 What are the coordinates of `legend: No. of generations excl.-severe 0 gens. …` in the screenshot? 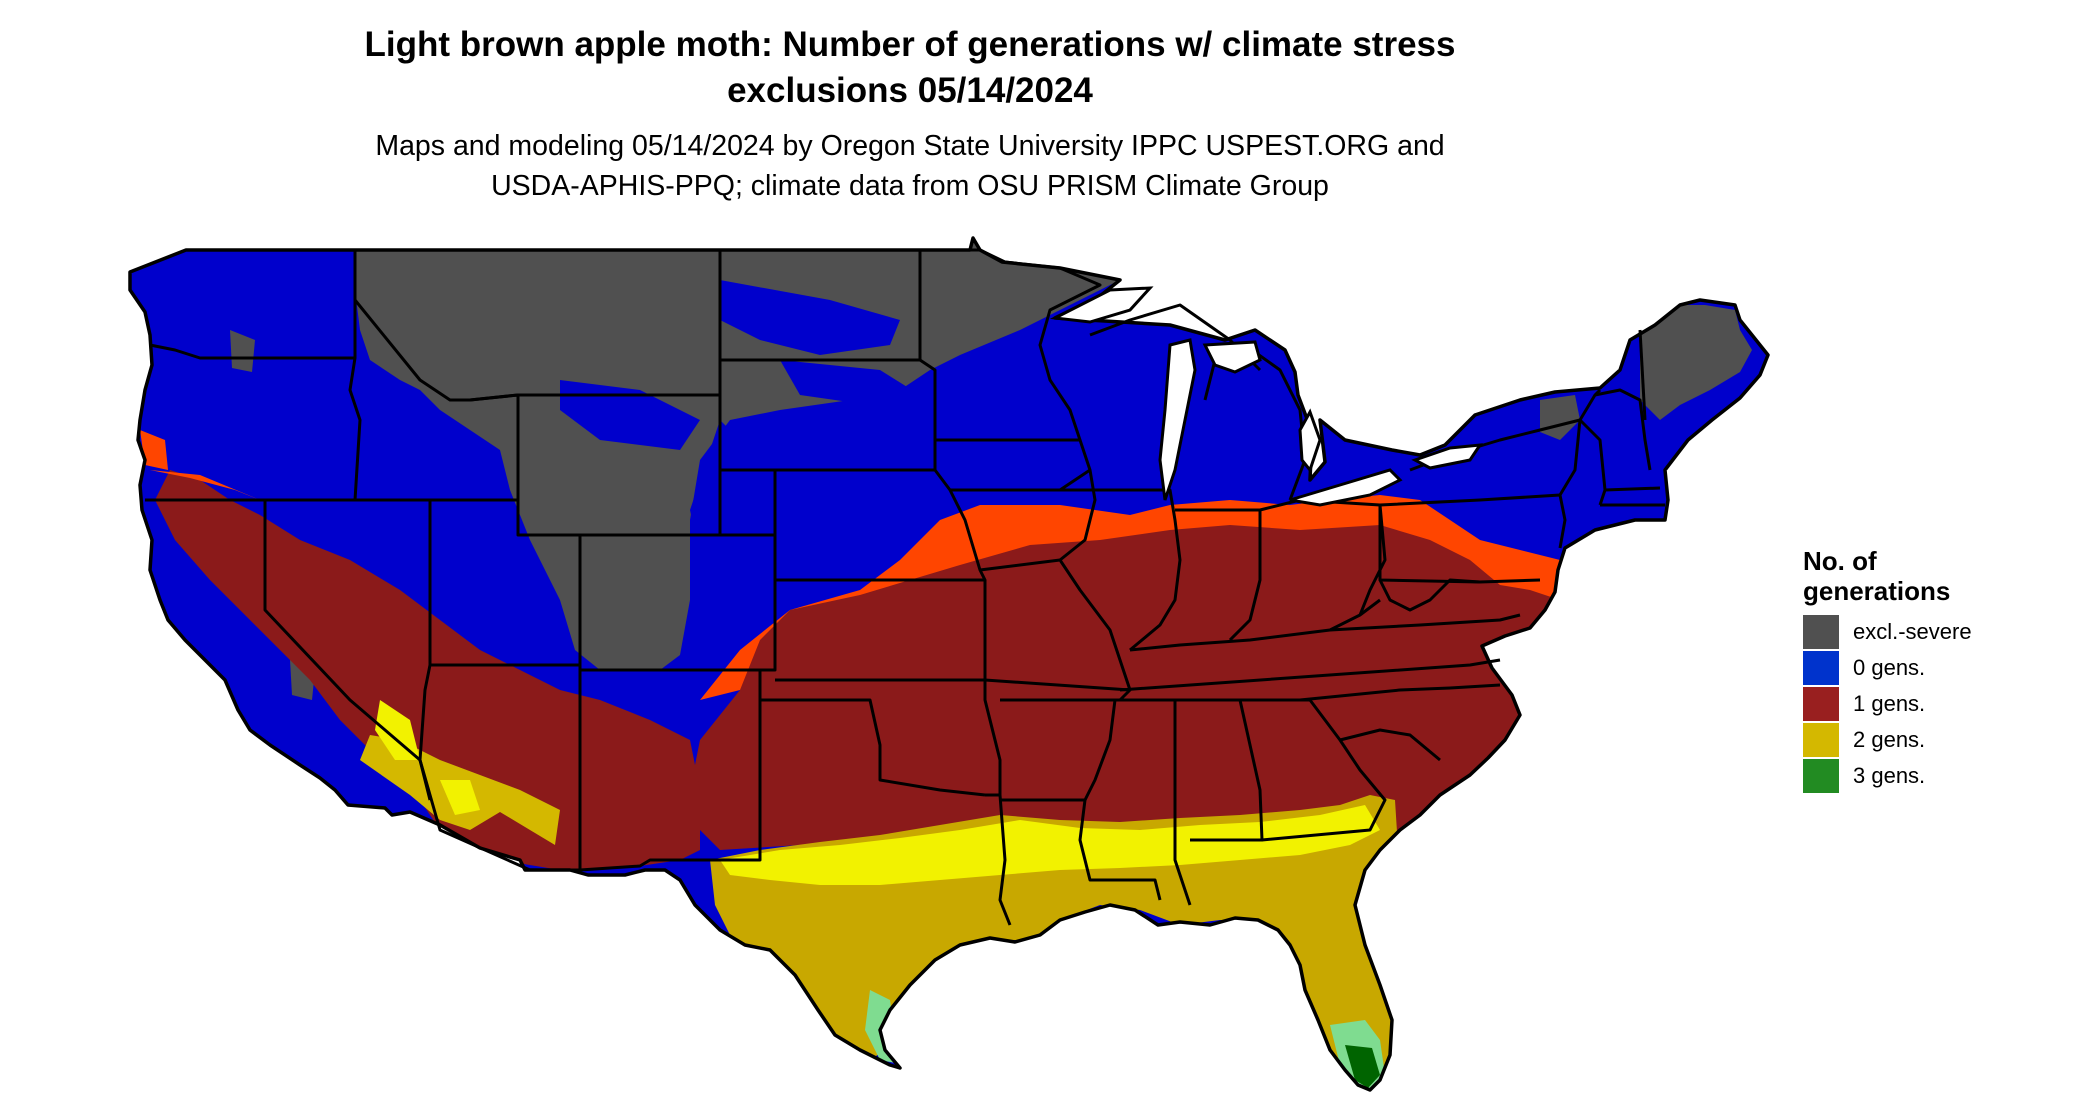 It's located at (1933, 670).